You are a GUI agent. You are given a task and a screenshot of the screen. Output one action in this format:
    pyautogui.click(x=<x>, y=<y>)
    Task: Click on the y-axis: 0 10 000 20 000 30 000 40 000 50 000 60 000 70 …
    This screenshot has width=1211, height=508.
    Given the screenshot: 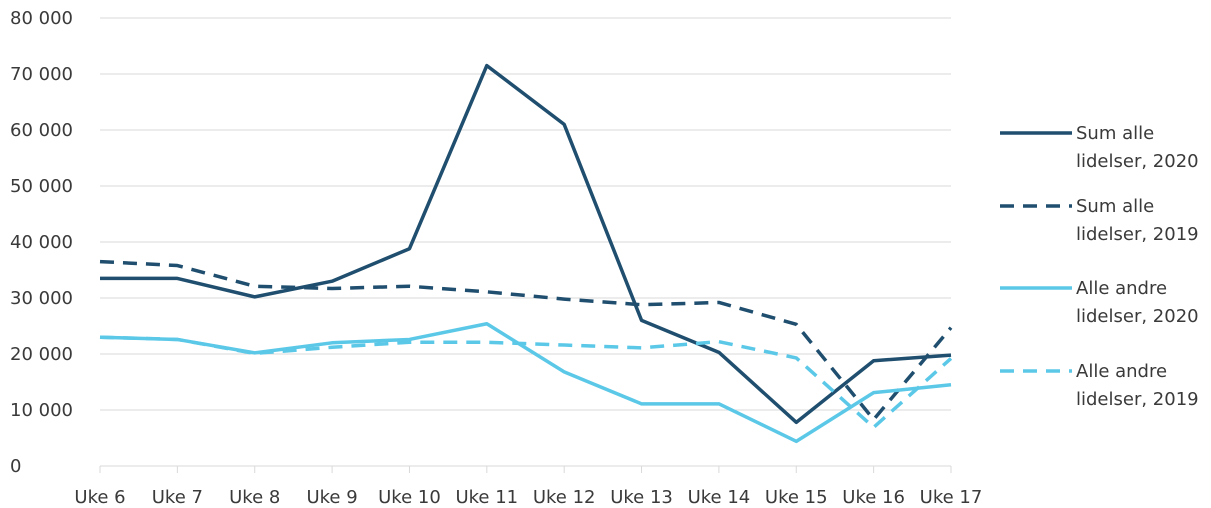 What is the action you would take?
    pyautogui.click(x=41, y=242)
    